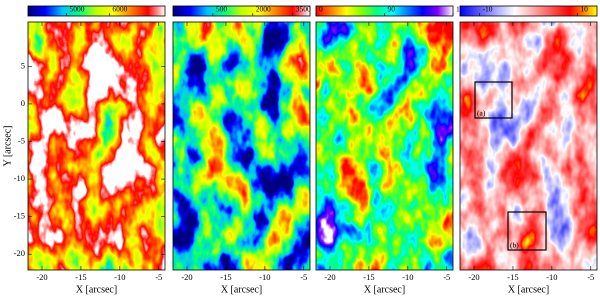 This screenshot has height=296, width=600. What do you see at coordinates (303, 9) in the screenshot?
I see `colorbar-tick-label: 3500` at bounding box center [303, 9].